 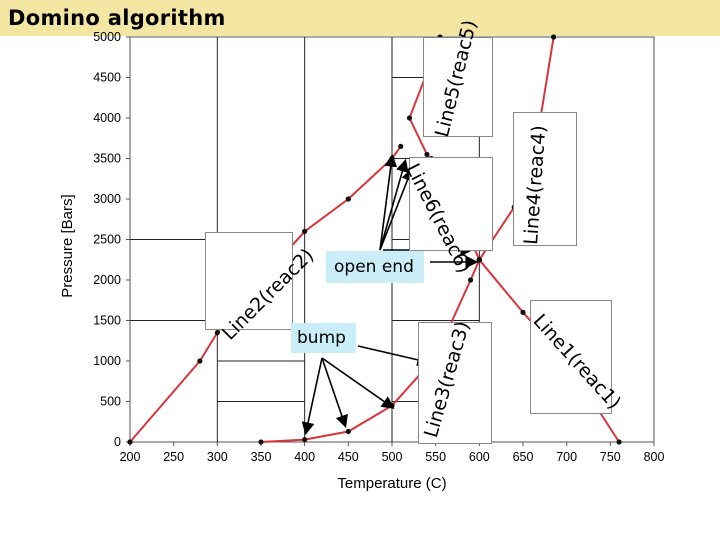 What do you see at coordinates (107, 199) in the screenshot?
I see `y-tick-label: 3000` at bounding box center [107, 199].